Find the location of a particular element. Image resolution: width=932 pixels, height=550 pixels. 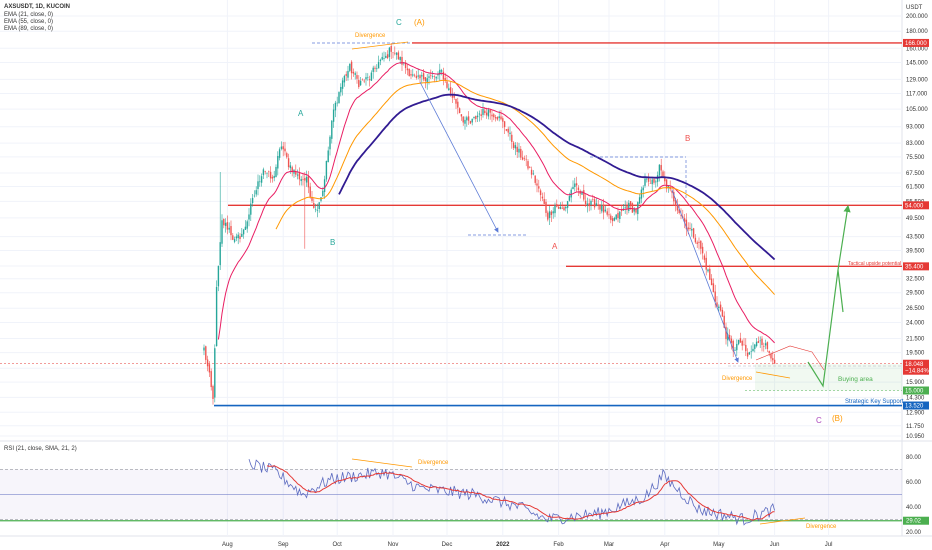

price-tag-4: −14.84% is located at coordinates (917, 372).